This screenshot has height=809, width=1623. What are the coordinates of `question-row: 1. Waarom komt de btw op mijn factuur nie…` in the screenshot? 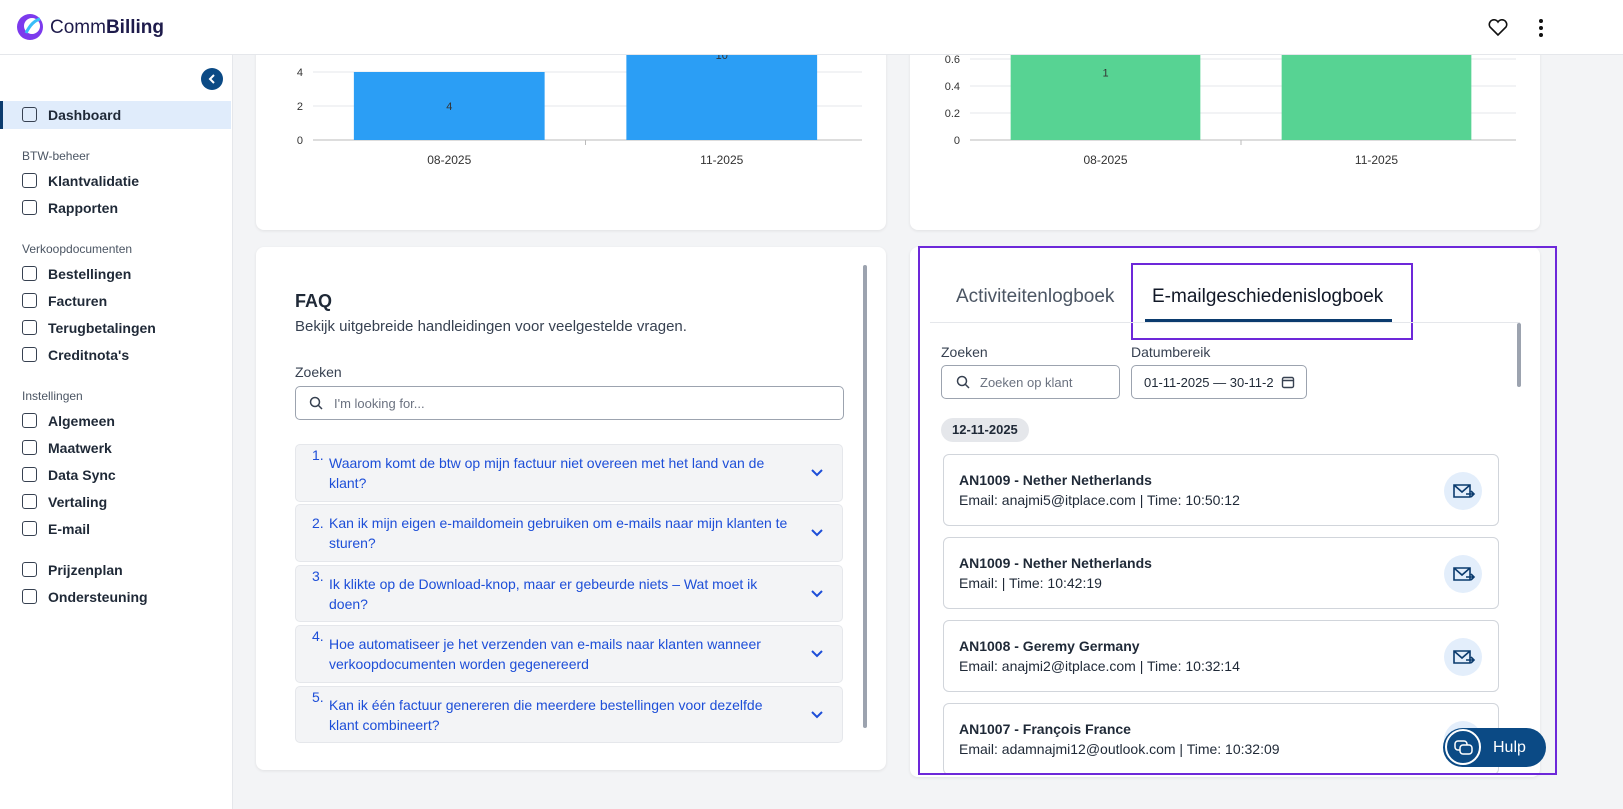 It's located at (552, 473).